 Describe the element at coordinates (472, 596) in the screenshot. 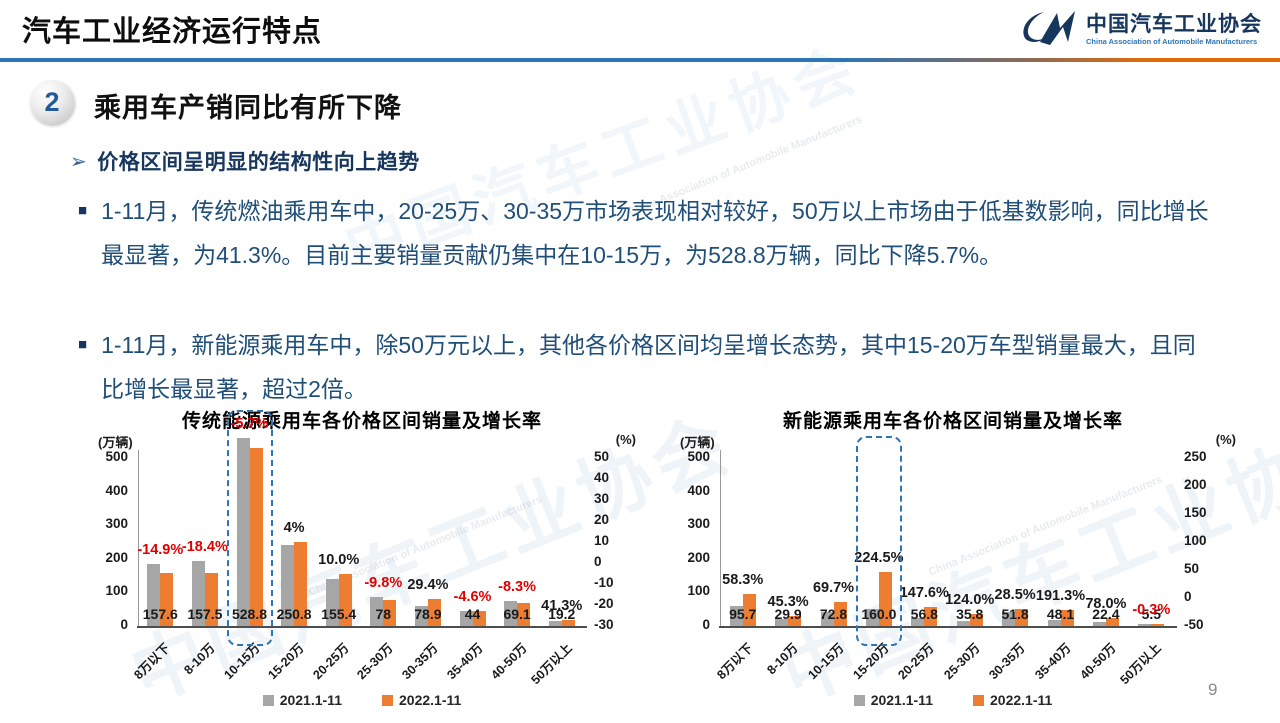

I see `growth-label: -4.6%` at that location.